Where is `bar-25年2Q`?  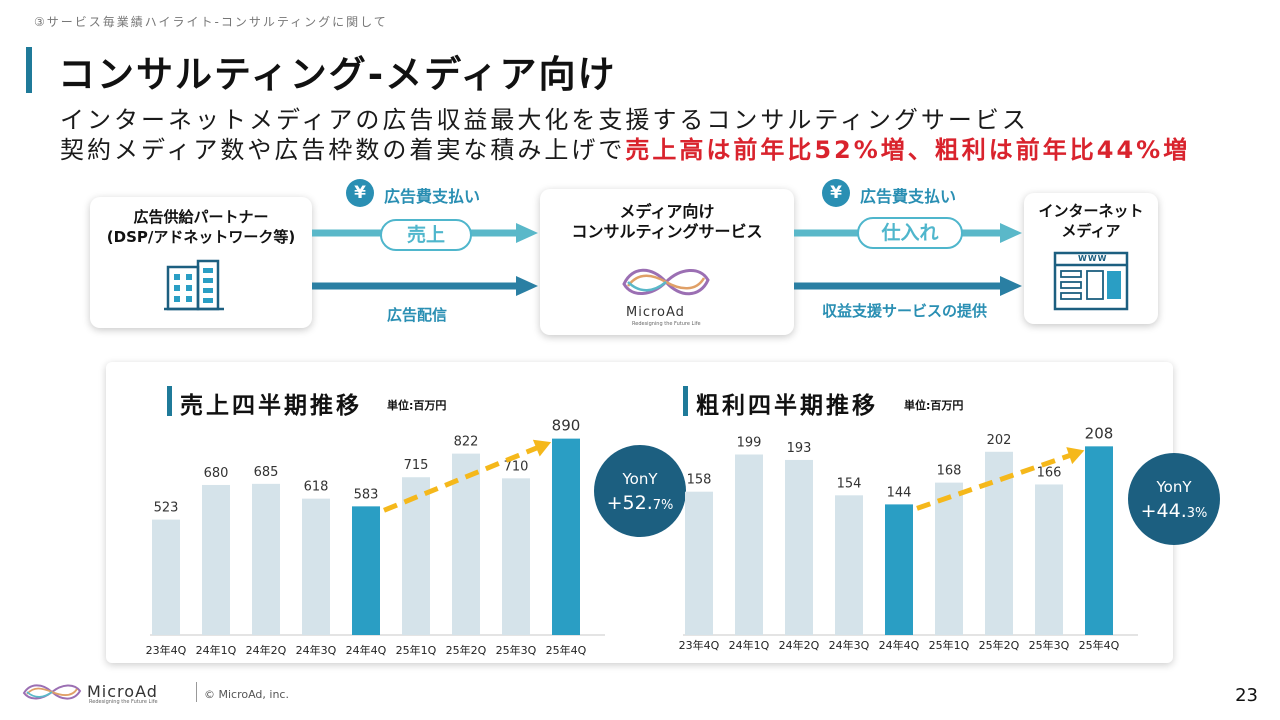
bar-25年2Q is located at coordinates (466, 544).